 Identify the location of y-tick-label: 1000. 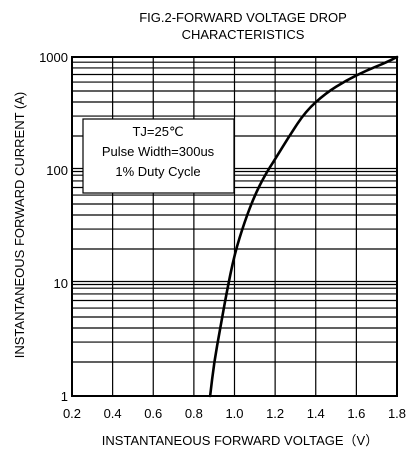
(53, 57).